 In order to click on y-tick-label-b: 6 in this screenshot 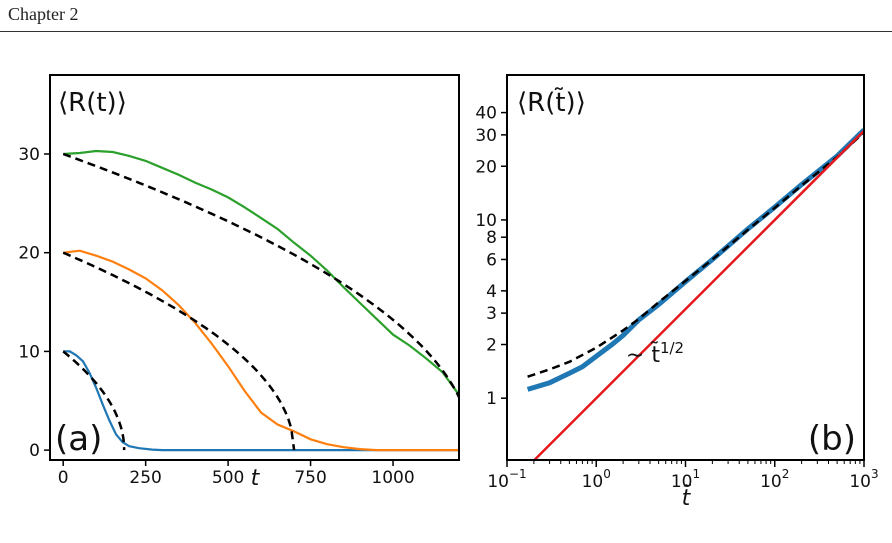, I will do `click(491, 260)`.